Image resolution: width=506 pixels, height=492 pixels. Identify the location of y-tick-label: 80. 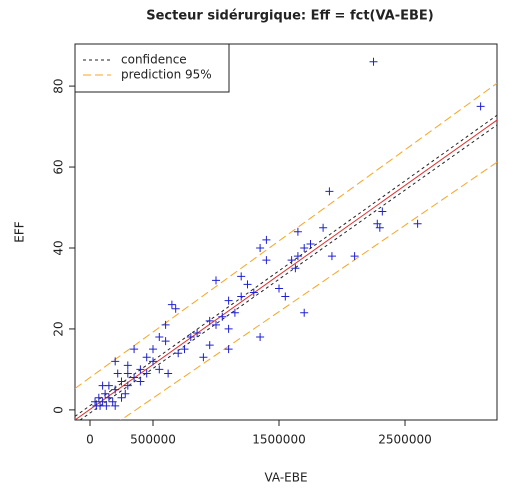
(59, 85).